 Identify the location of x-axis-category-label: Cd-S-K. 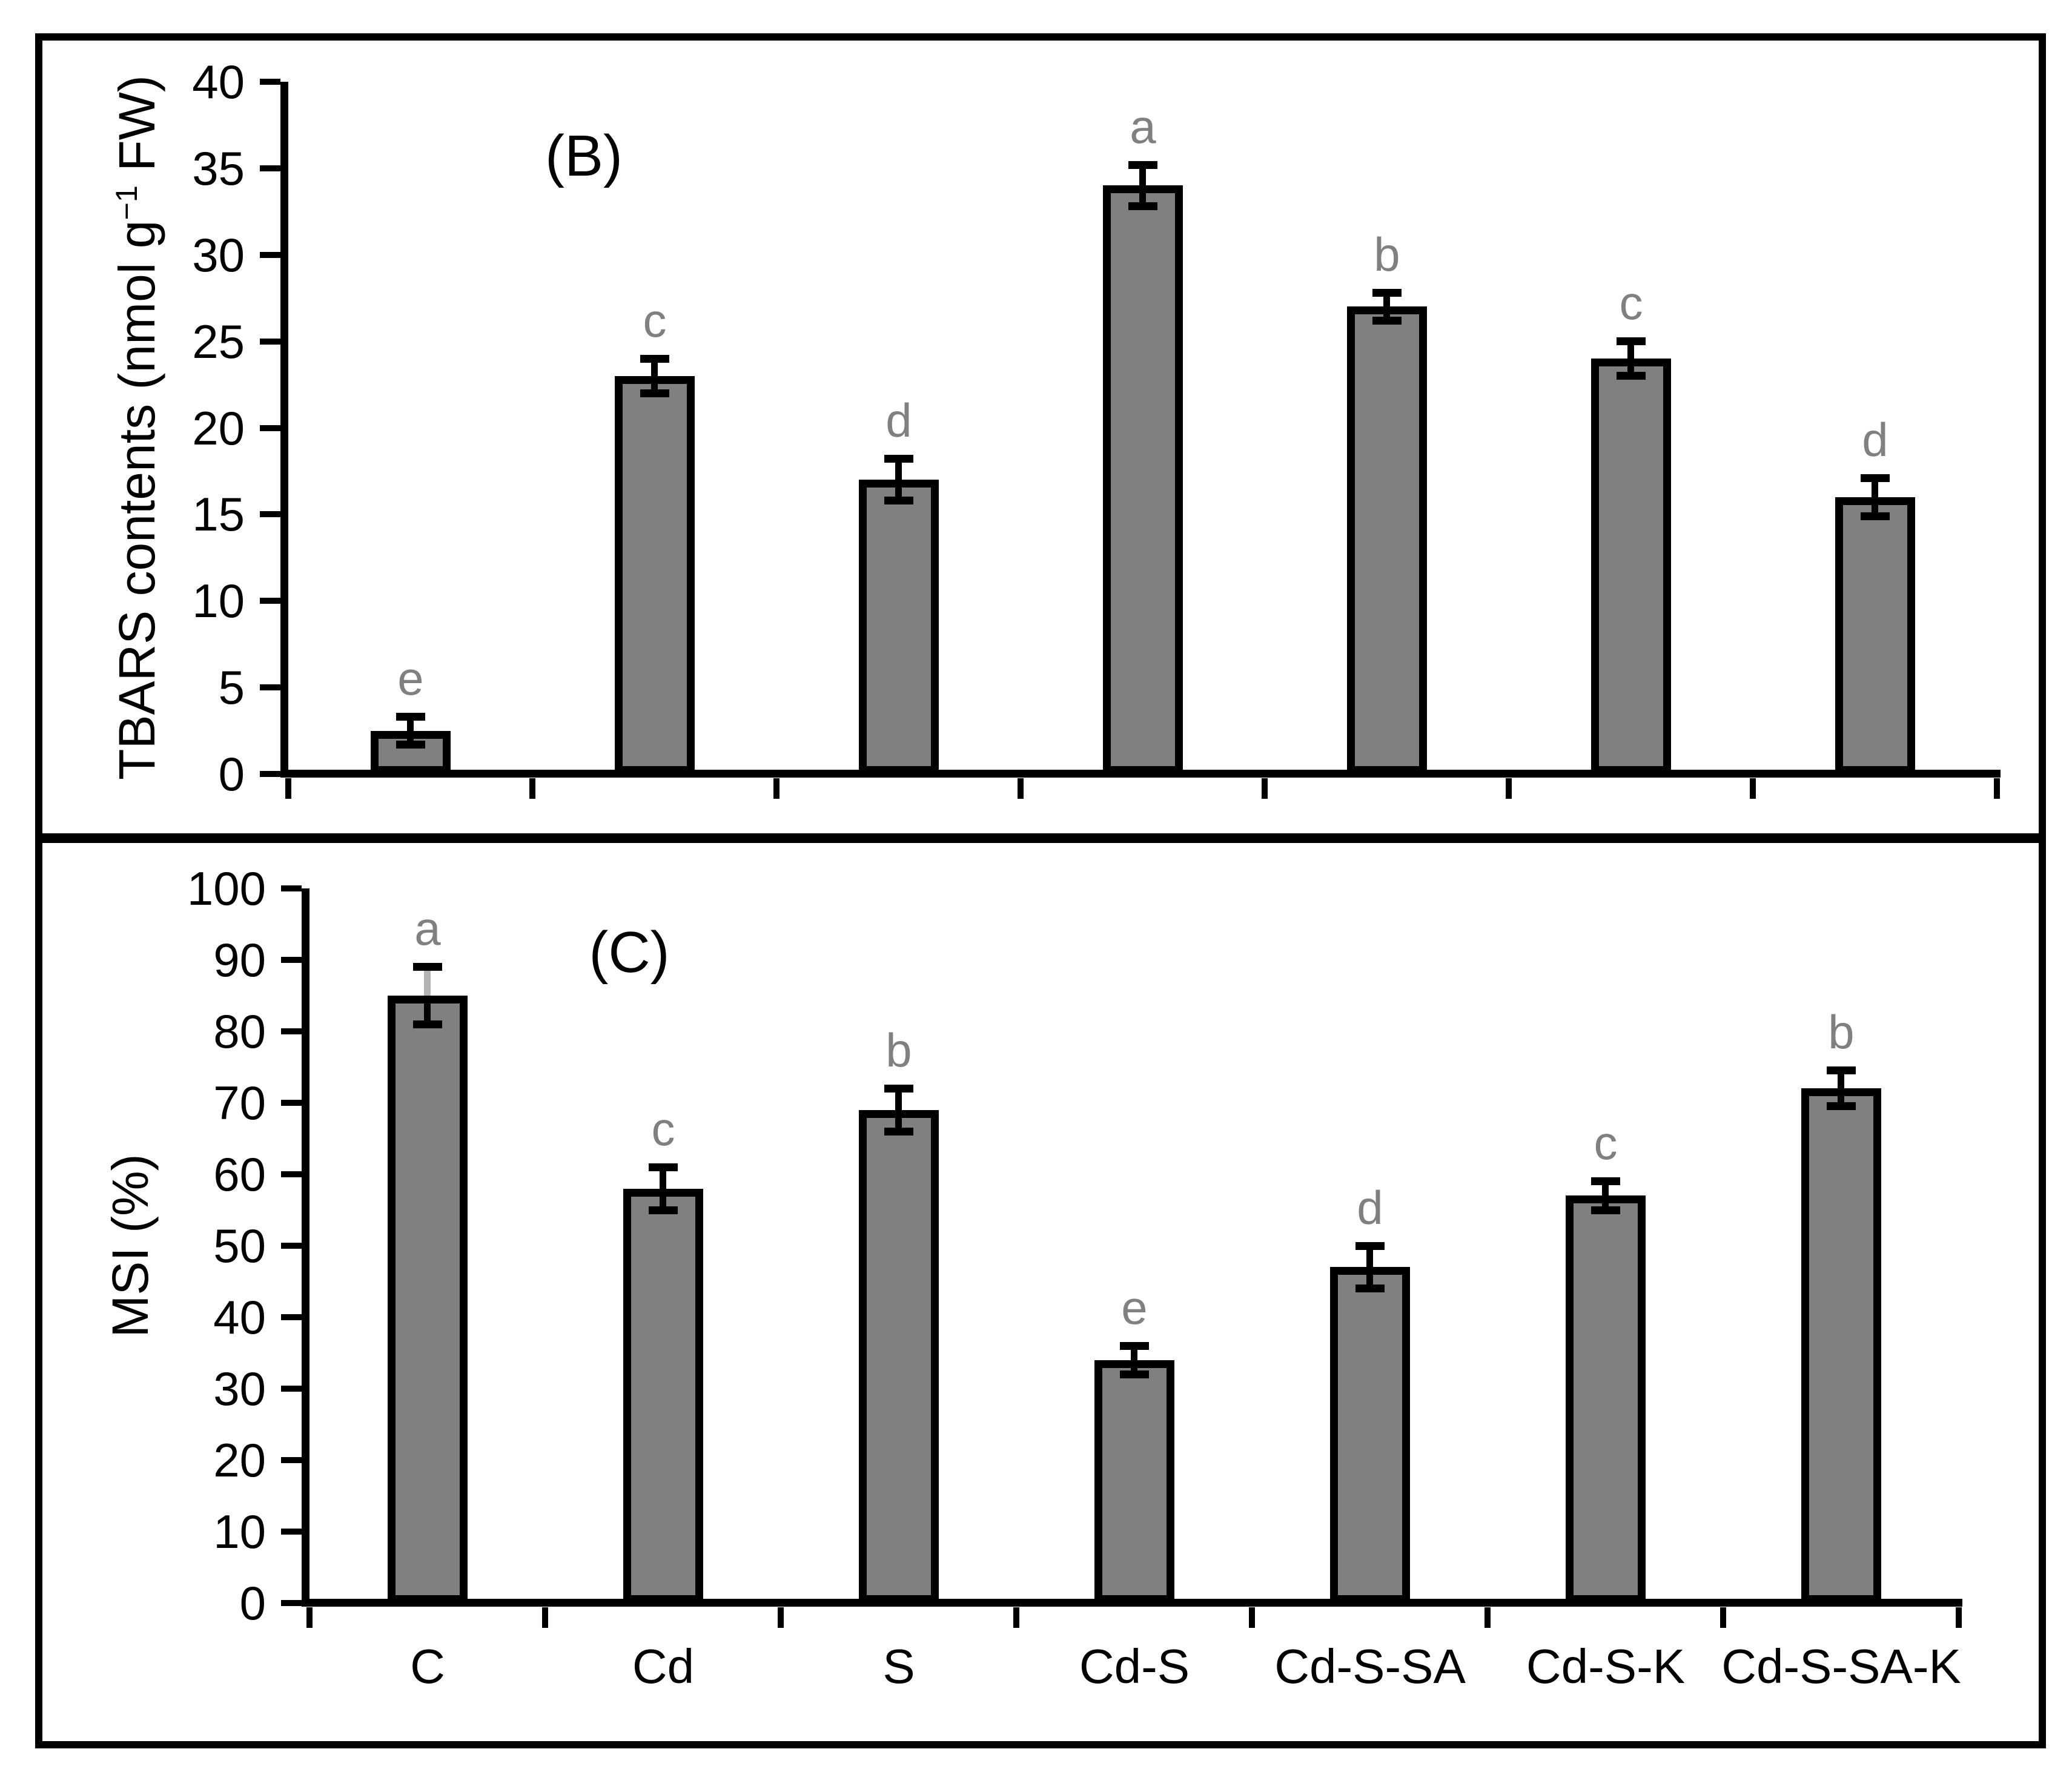
(1606, 1666).